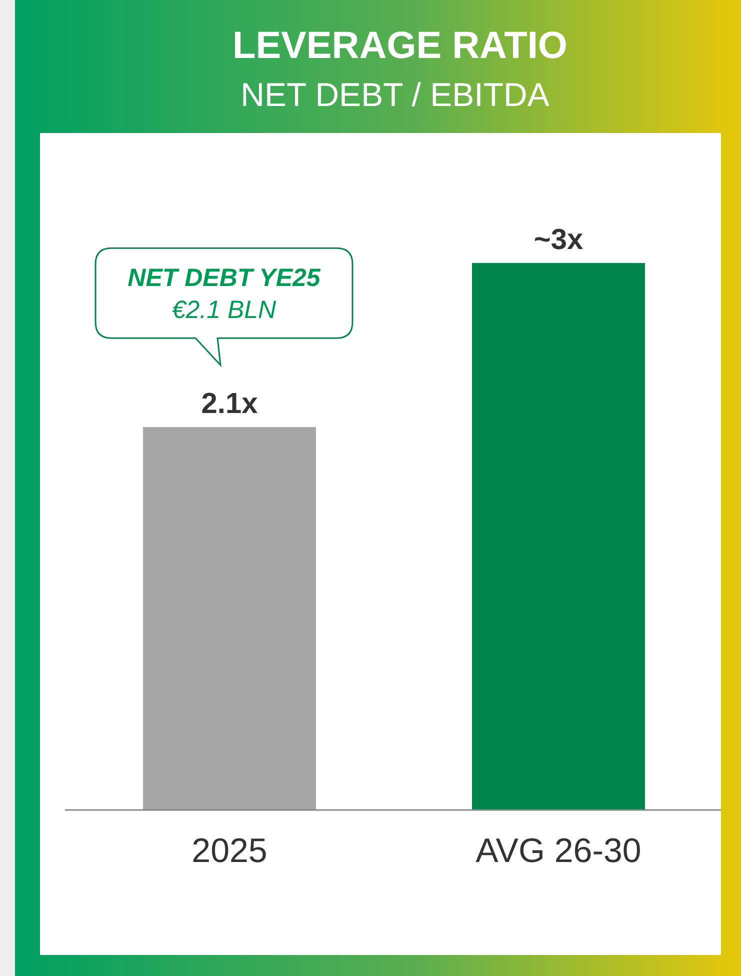  What do you see at coordinates (225, 278) in the screenshot?
I see `annotation: NET DEBT YE25` at bounding box center [225, 278].